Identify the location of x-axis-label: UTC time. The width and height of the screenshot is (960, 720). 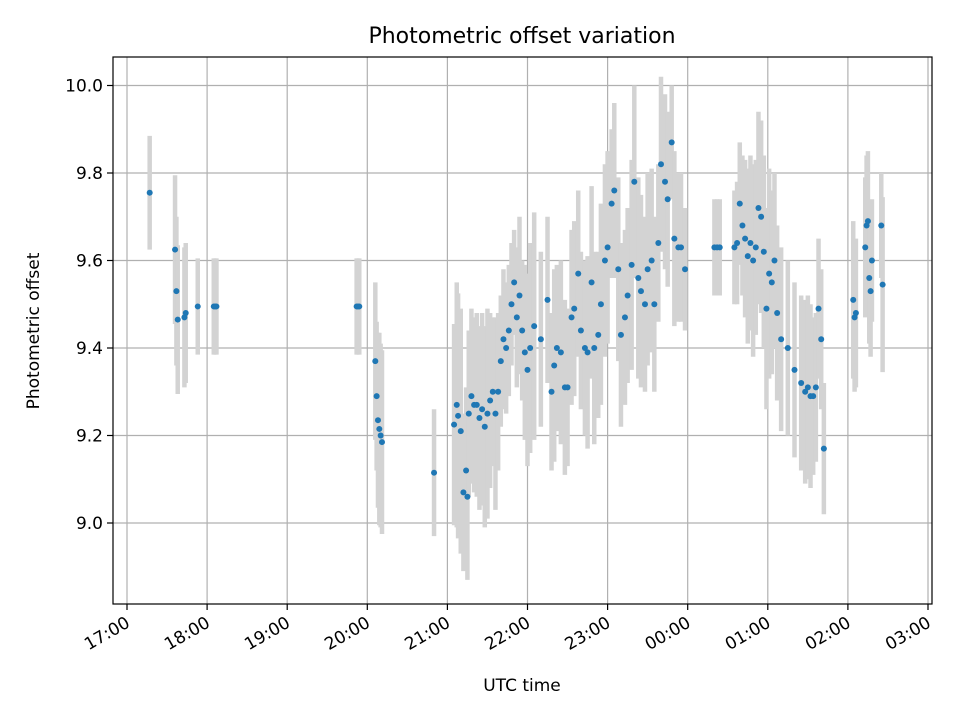
(522, 686).